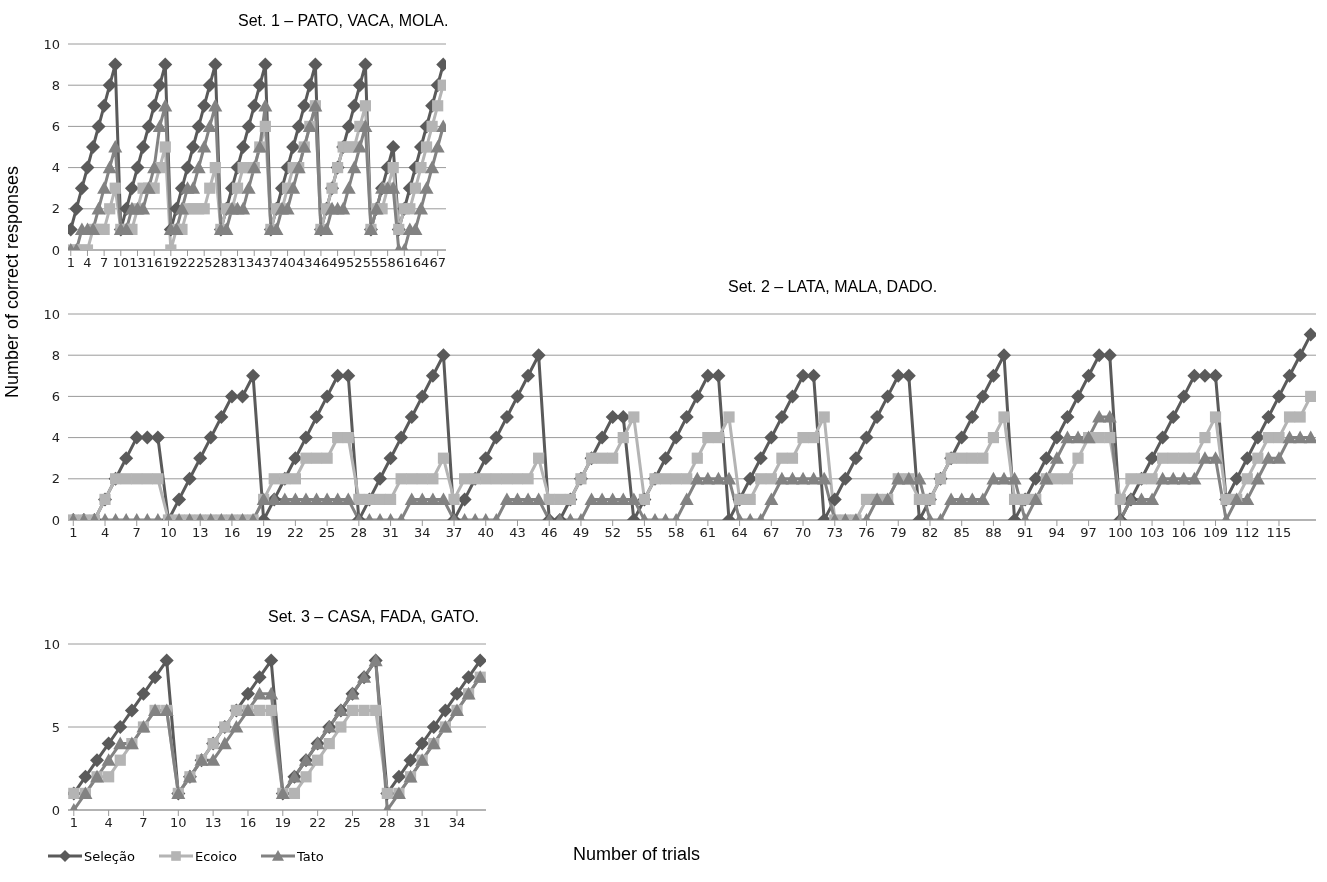  I want to click on x-tick-label: 28, so click(359, 533).